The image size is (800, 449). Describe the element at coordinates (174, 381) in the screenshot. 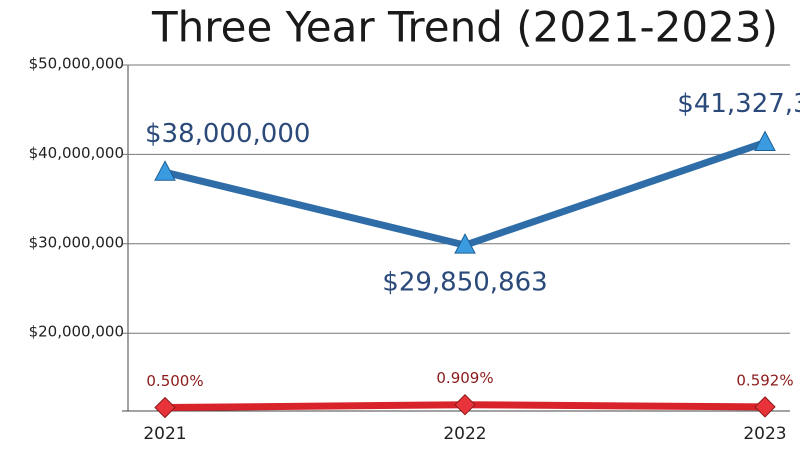

I see `data-label: 0.500%` at that location.